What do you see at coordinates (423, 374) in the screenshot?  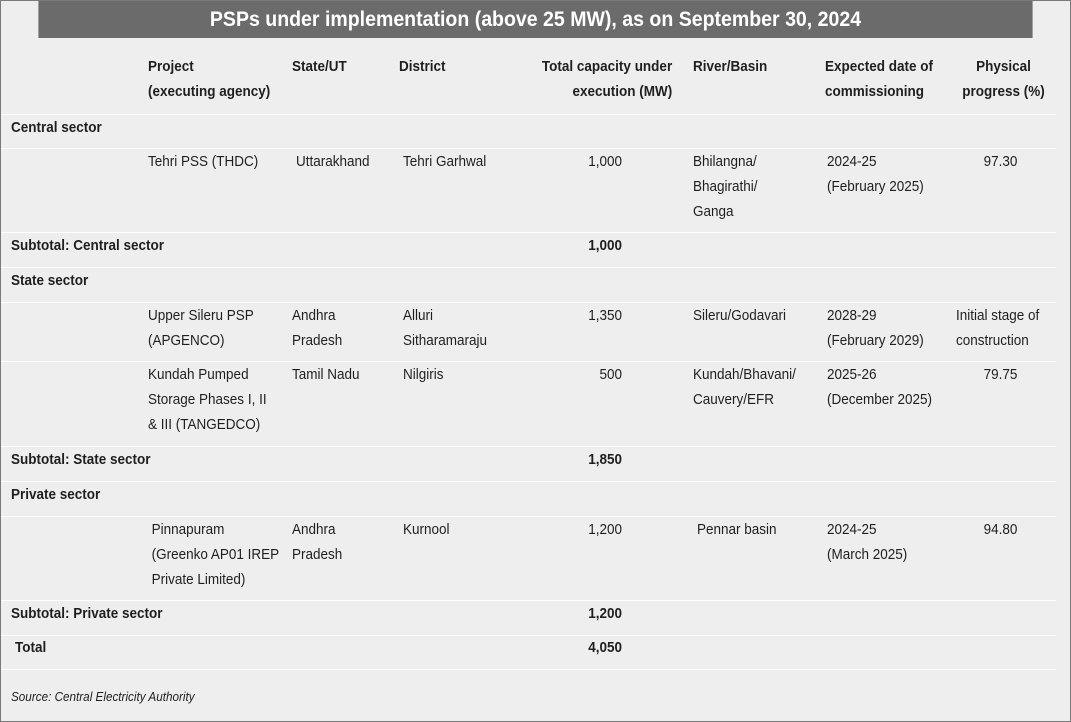 I see `cell-district: Nilgiris` at bounding box center [423, 374].